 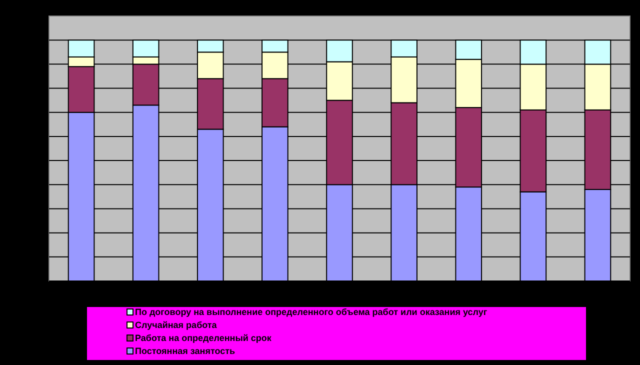 I want to click on legend-label: По договору на выполнение определенного объема работ или оказания услуг, so click(x=311, y=312).